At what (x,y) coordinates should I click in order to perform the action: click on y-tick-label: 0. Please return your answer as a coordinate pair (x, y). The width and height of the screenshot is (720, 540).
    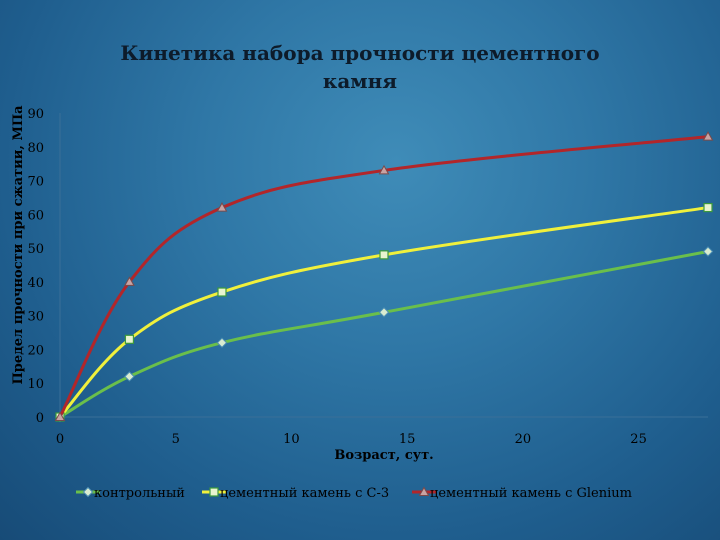
    Looking at the image, I should click on (40, 418).